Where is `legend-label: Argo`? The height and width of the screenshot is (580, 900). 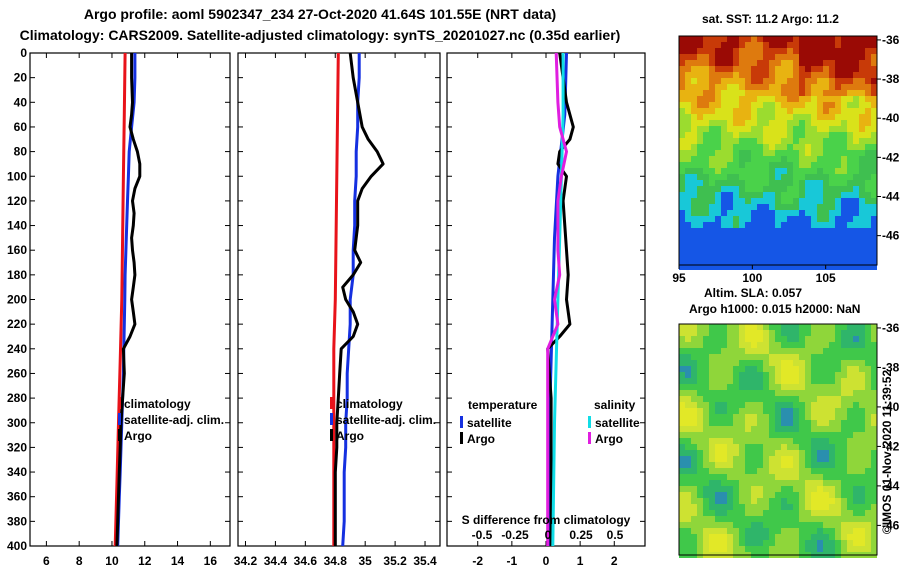
legend-label: Argo is located at coordinates (350, 436).